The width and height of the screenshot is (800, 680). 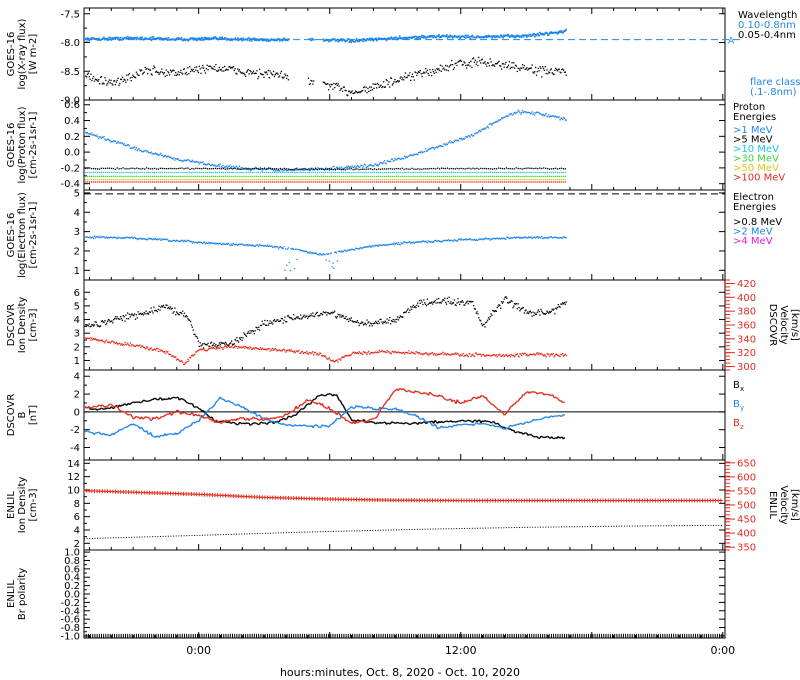 What do you see at coordinates (325, 176) in the screenshot?
I see `series--30-mev` at bounding box center [325, 176].